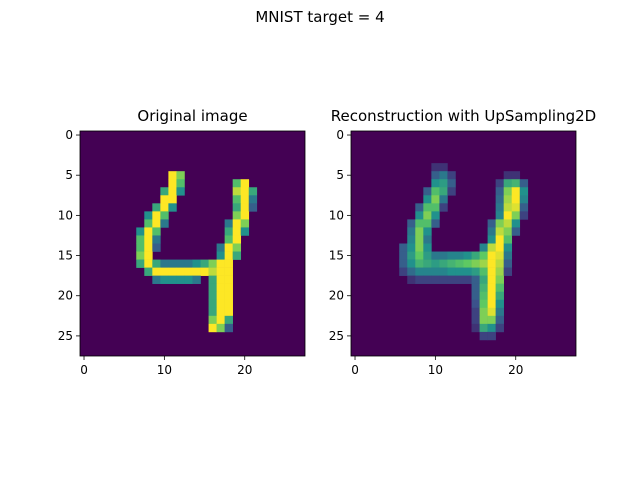 This screenshot has width=640, height=480. What do you see at coordinates (65, 256) in the screenshot?
I see `y-tick-label: 15` at bounding box center [65, 256].